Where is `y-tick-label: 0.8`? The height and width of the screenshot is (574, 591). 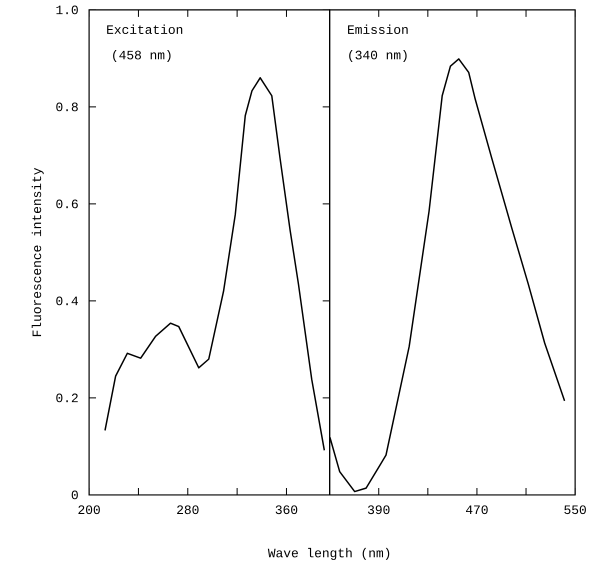 y-tick-label: 0.8 is located at coordinates (67, 107).